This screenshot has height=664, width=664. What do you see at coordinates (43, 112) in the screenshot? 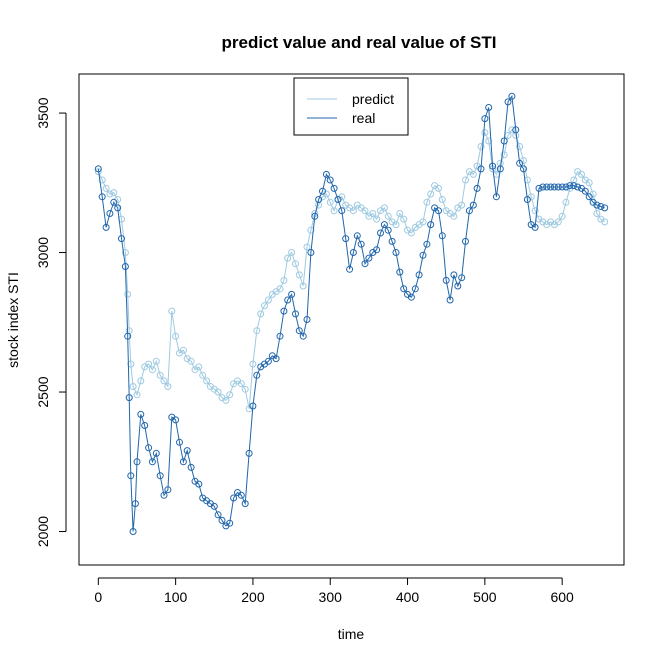
I see `y-tick-label-3: 3500` at bounding box center [43, 112].